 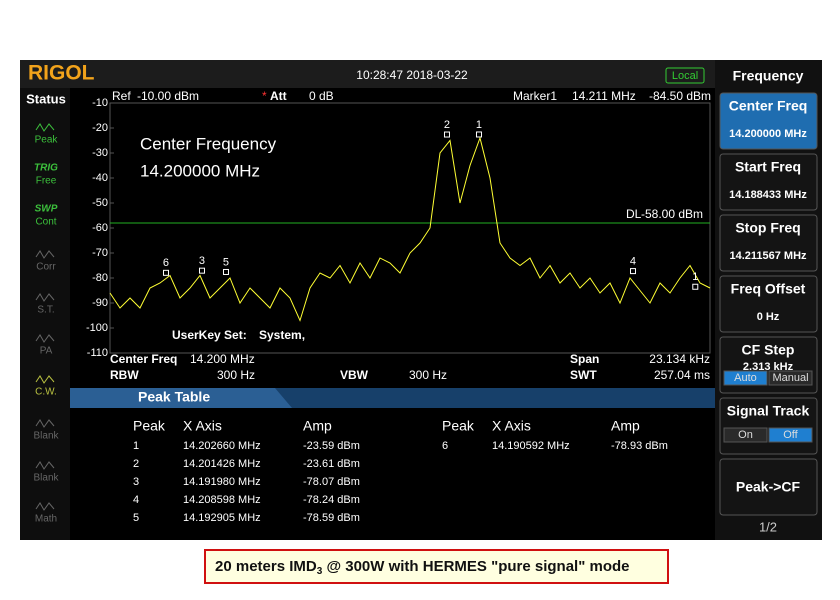 What do you see at coordinates (200, 170) in the screenshot?
I see `overlay-line: 14.200000 MHz` at bounding box center [200, 170].